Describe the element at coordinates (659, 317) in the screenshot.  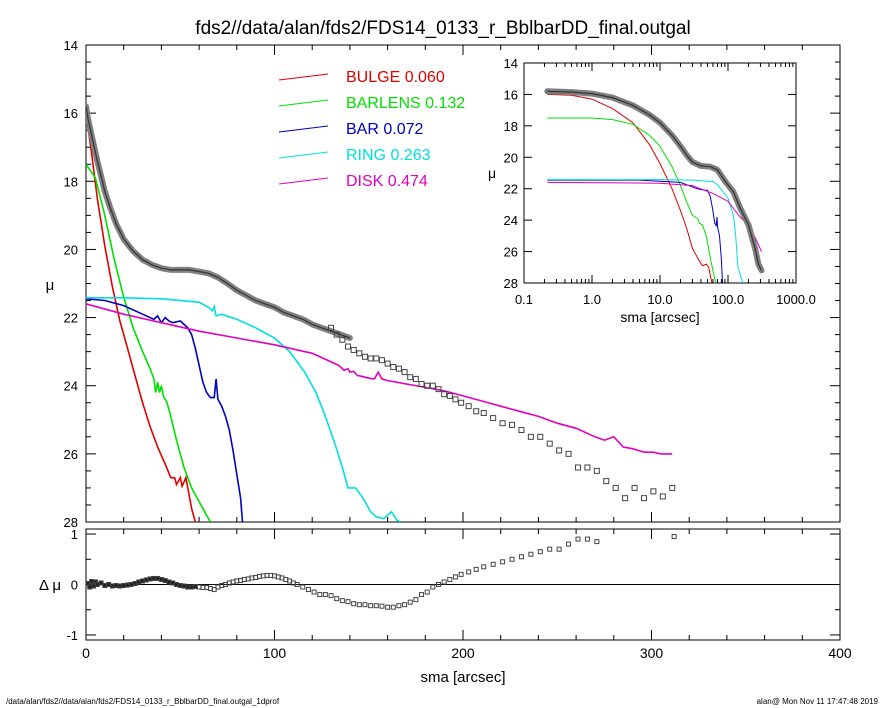
I see `inset-x-axis-label: sma [arcsec]` at that location.